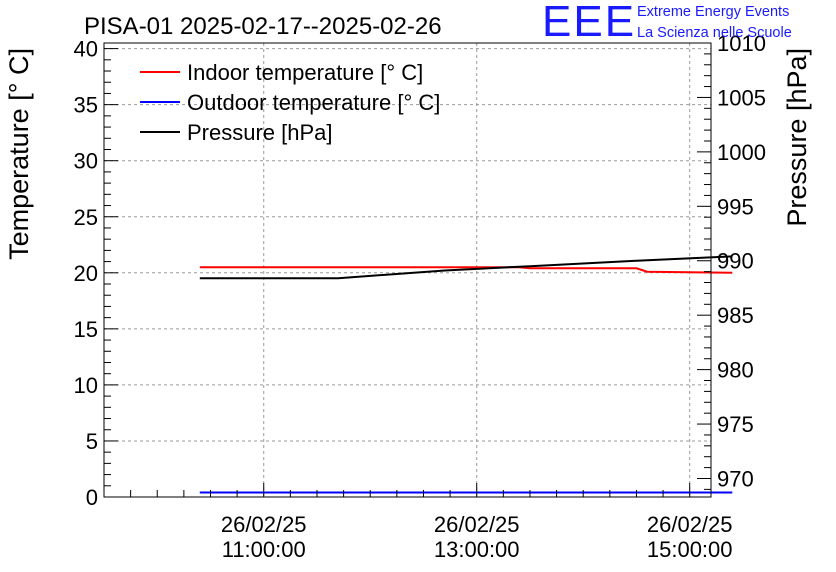 The height and width of the screenshot is (572, 836). I want to click on eee-logo: EEE, so click(589, 23).